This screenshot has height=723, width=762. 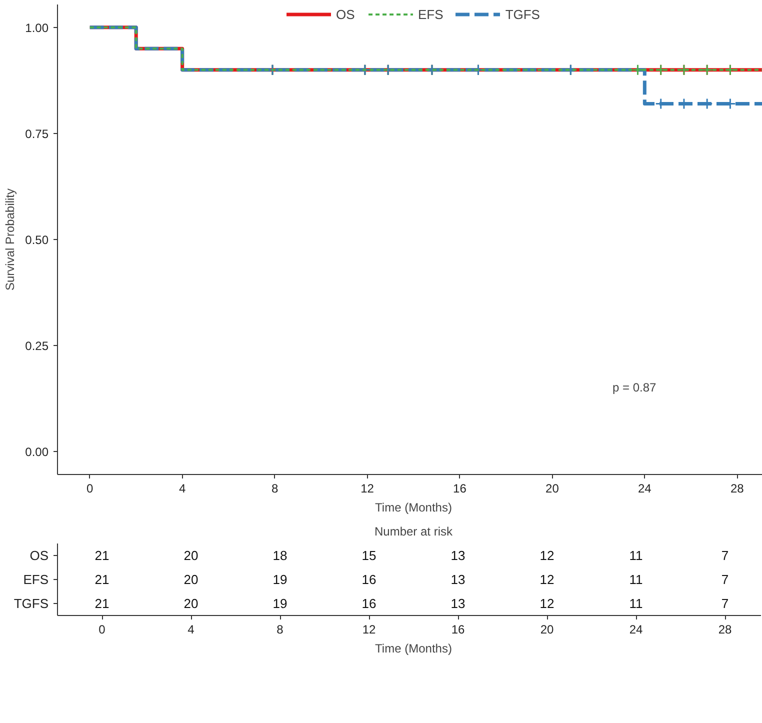 I want to click on chart-title: Number at risk, so click(x=414, y=531).